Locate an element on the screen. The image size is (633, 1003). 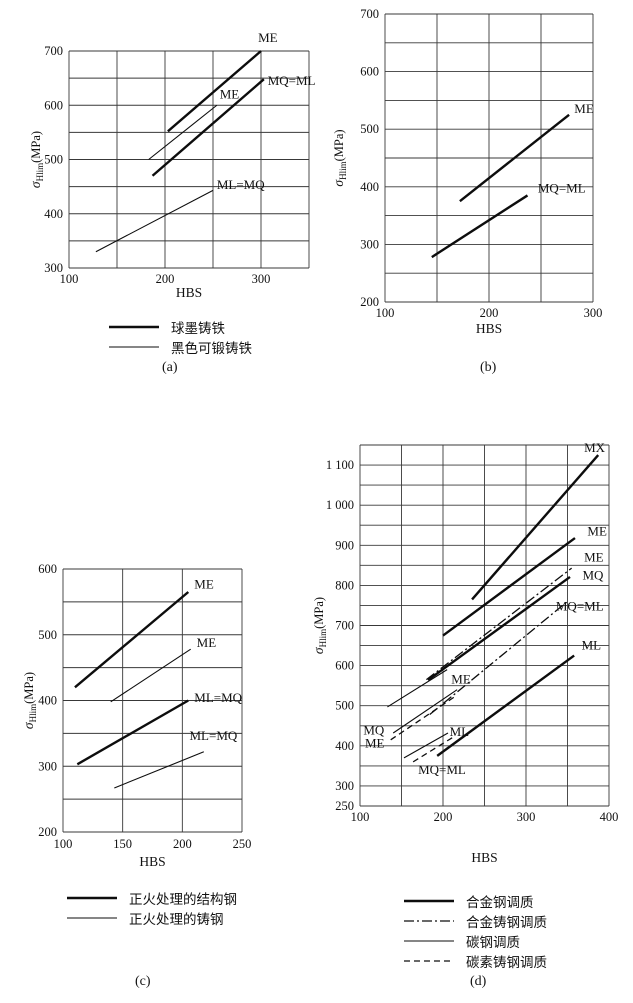
chart-c-legend: 正火处理的结构钢 正火处理的铸钢 is located at coordinates (151, 908).